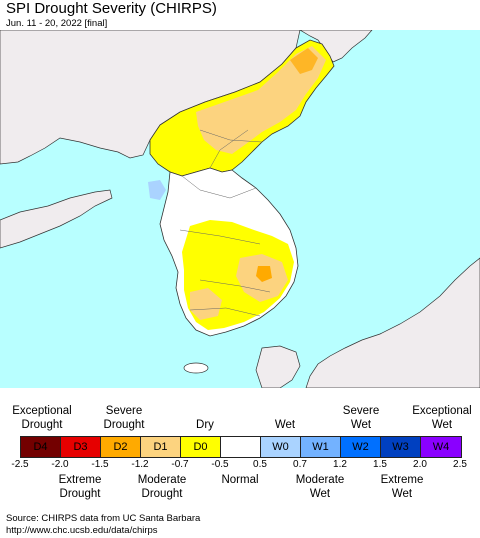  I want to click on legend-bottom-label-moderate-wet: Moderate Wet, so click(320, 487).